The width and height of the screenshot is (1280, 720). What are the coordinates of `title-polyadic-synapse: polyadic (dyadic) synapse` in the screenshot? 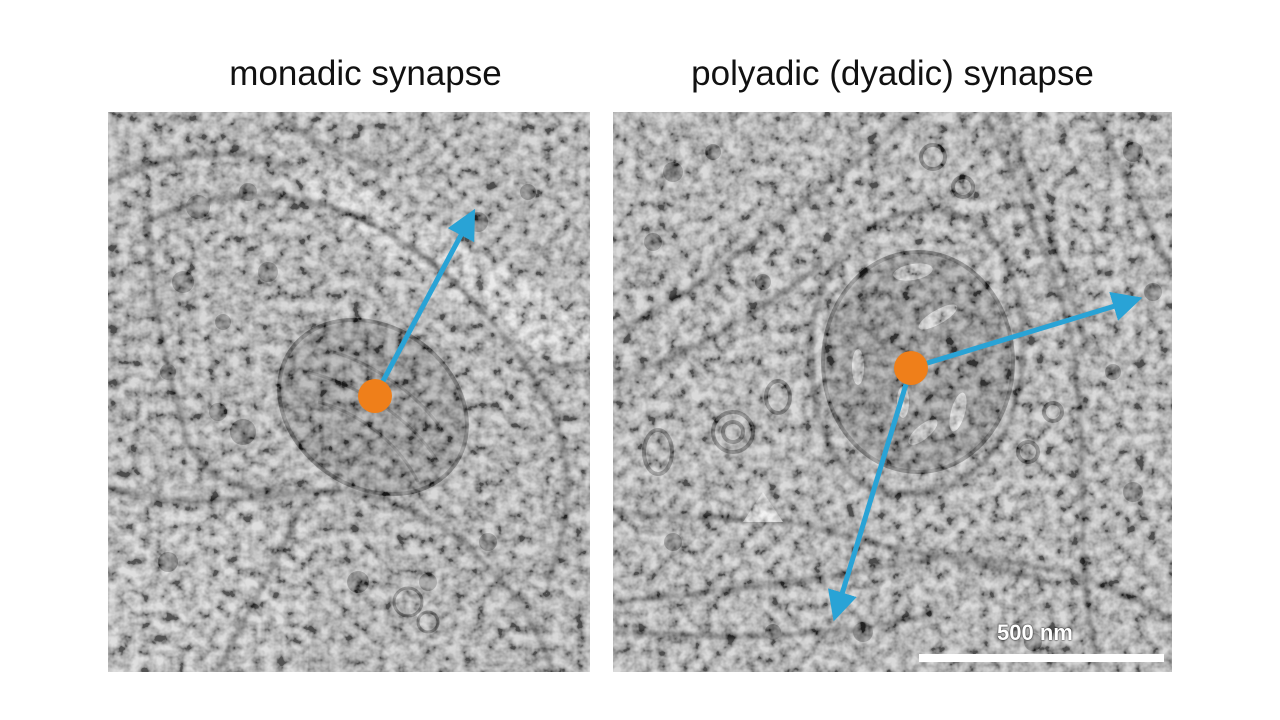 It's located at (892, 73).